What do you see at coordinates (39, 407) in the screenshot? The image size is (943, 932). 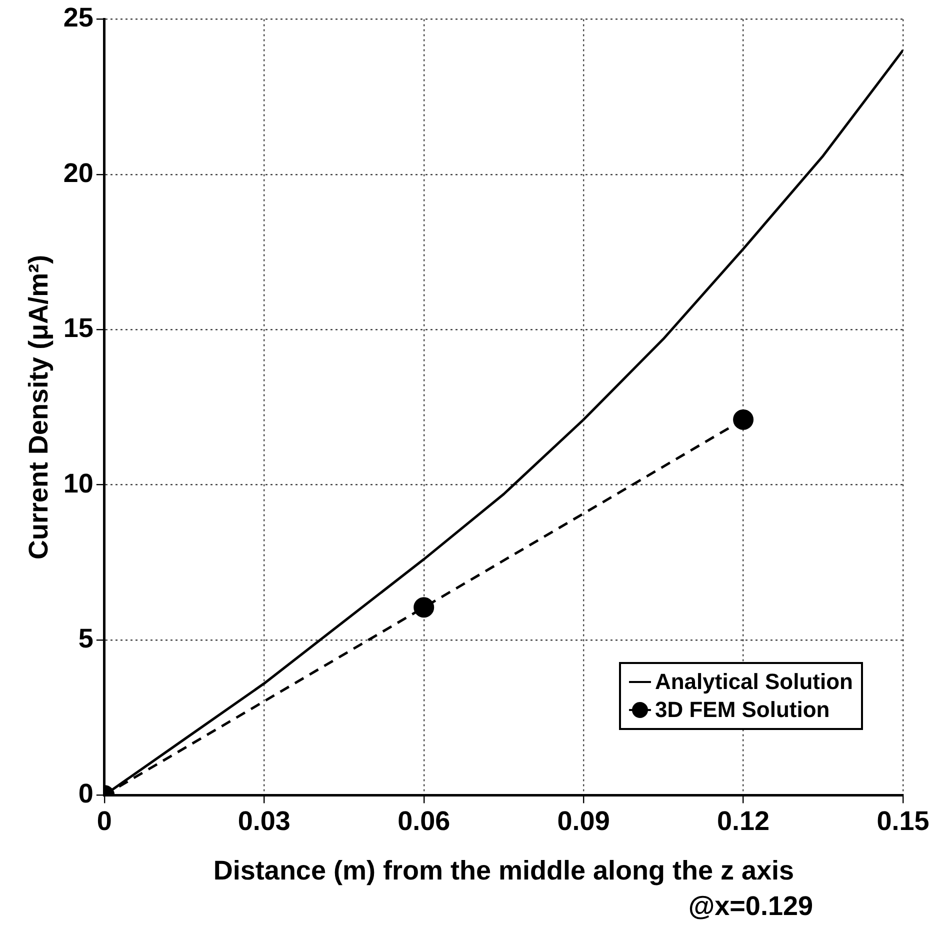 I see `y-axis-title: Current Density (μA/m²)` at bounding box center [39, 407].